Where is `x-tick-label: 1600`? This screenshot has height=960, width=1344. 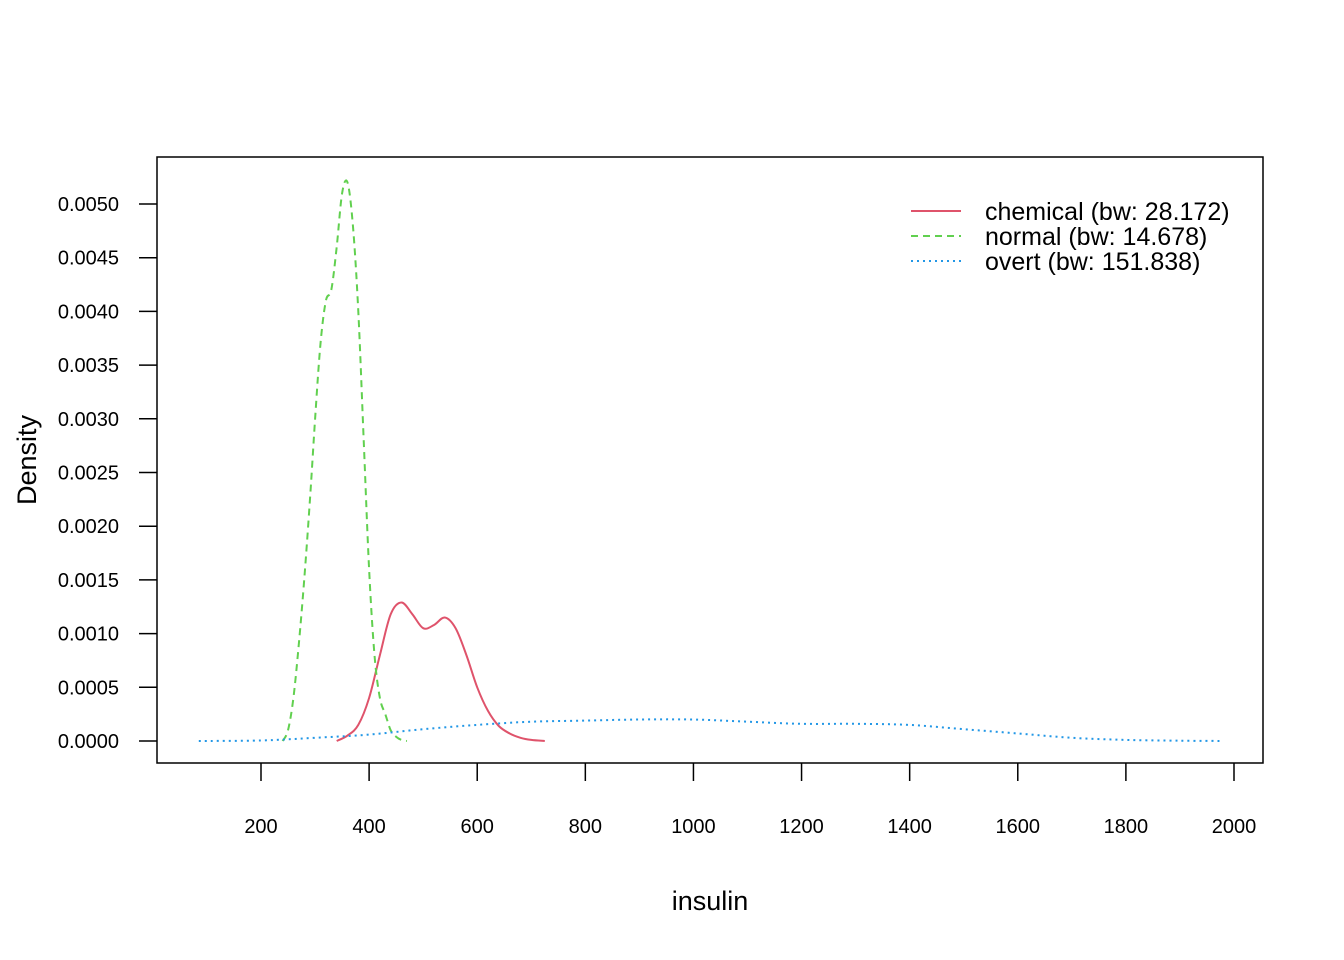 x-tick-label: 1600 is located at coordinates (1018, 827).